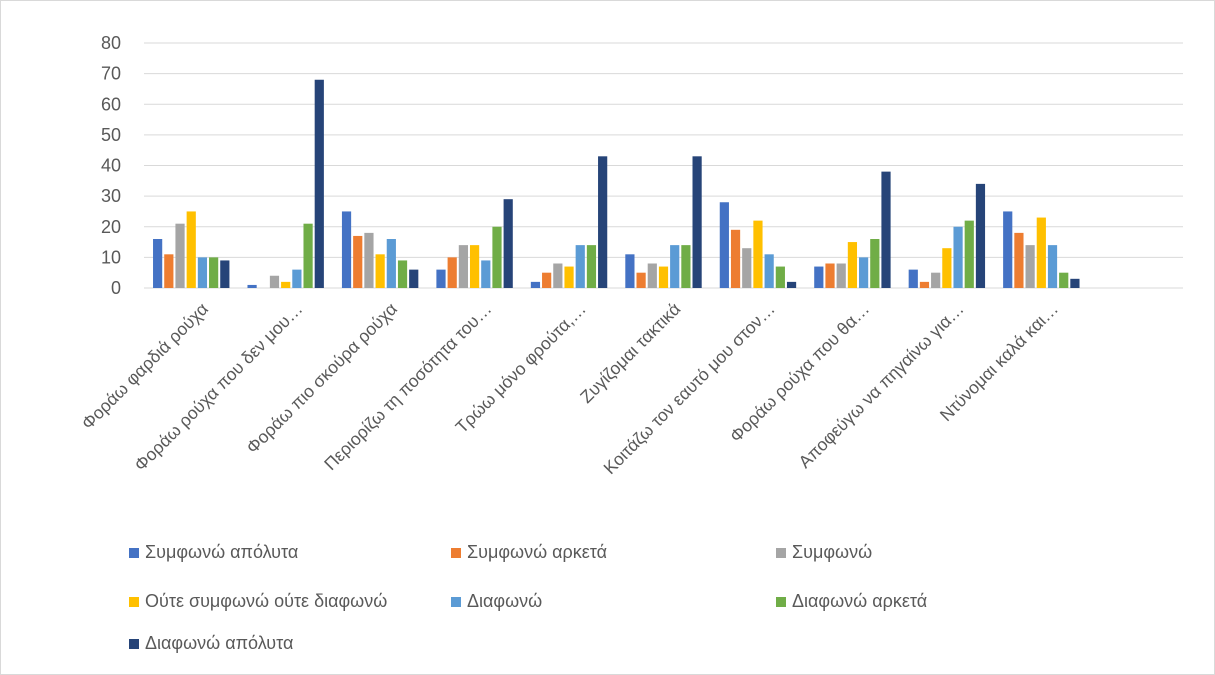  What do you see at coordinates (832, 552) in the screenshot?
I see `legend-label: Συμφωνώ` at bounding box center [832, 552].